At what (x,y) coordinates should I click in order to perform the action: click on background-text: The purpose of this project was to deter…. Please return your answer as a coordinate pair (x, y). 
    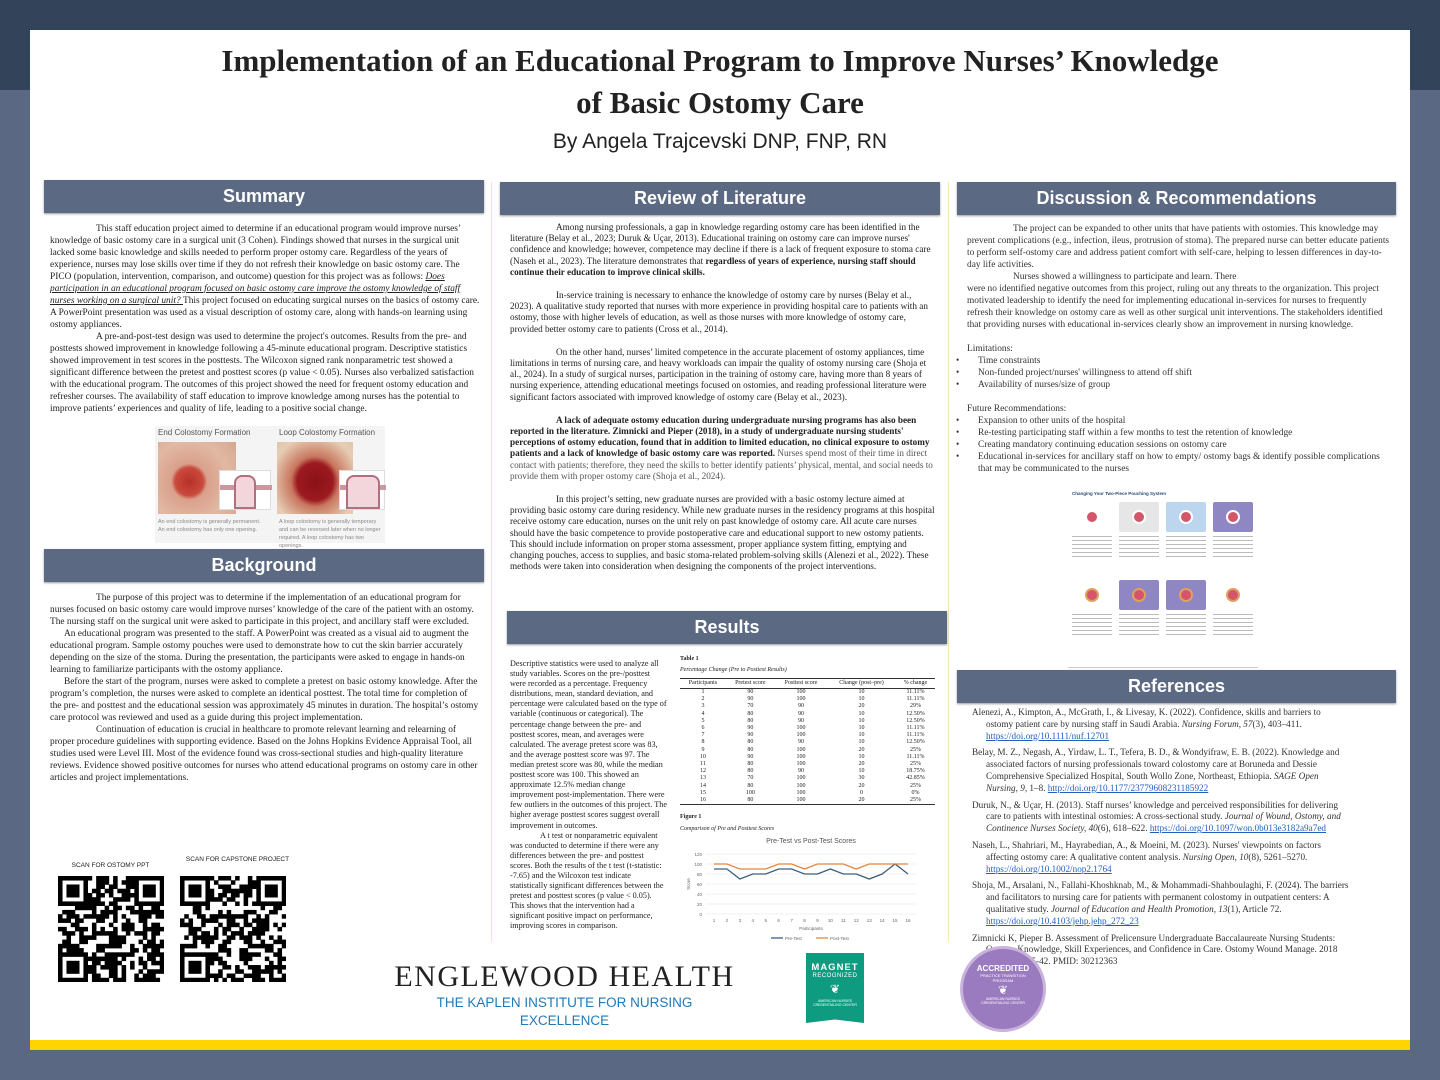
    Looking at the image, I should click on (264, 688).